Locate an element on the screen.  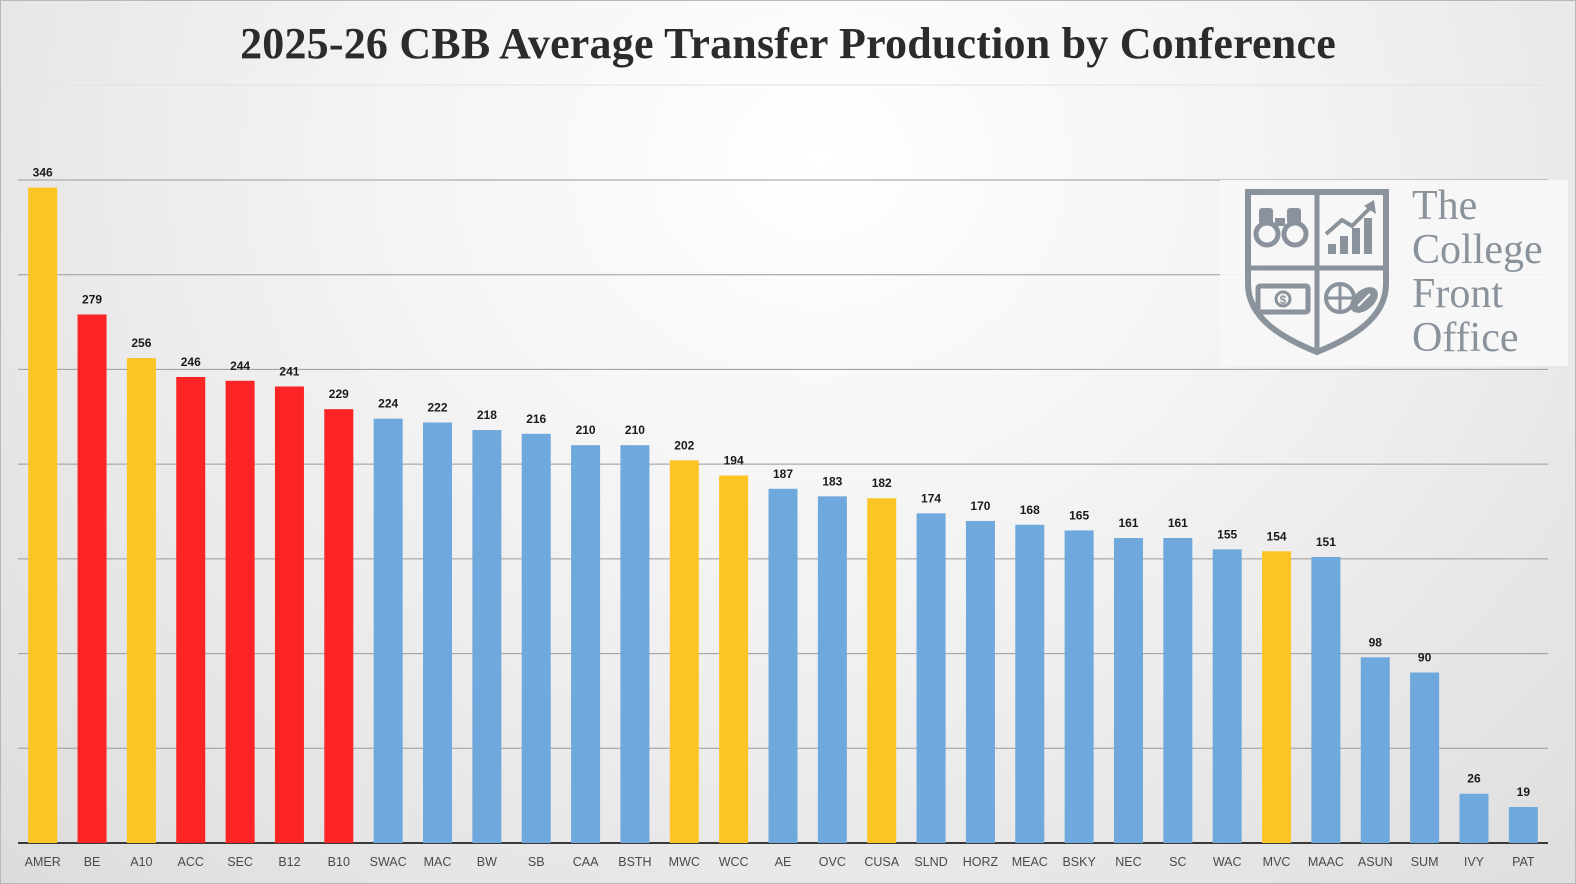
x-tick-label: SEC is located at coordinates (240, 862).